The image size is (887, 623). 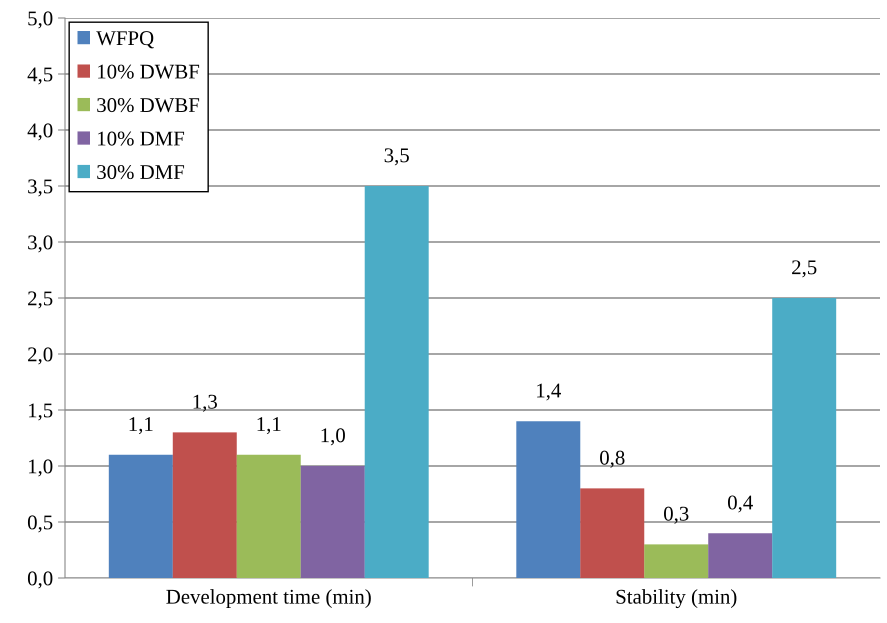 I want to click on y-tick-label: 2,0, so click(x=40, y=355).